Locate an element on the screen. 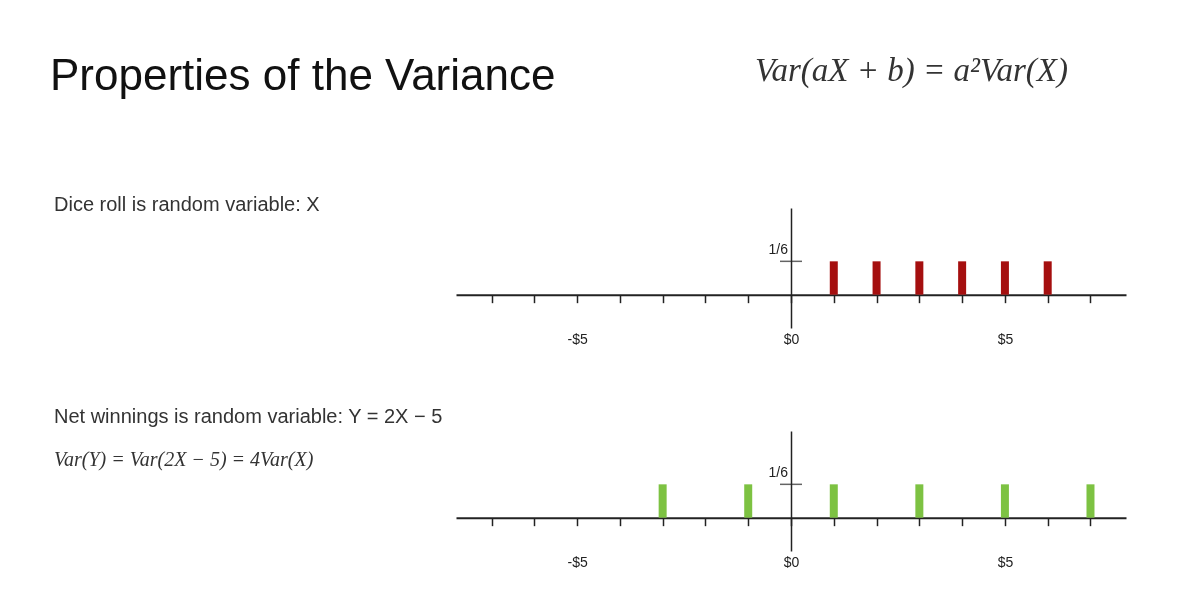 This screenshot has height=589, width=1190. chart-subtitle: Var(aX + b) = a²Var(X) is located at coordinates (911, 70).